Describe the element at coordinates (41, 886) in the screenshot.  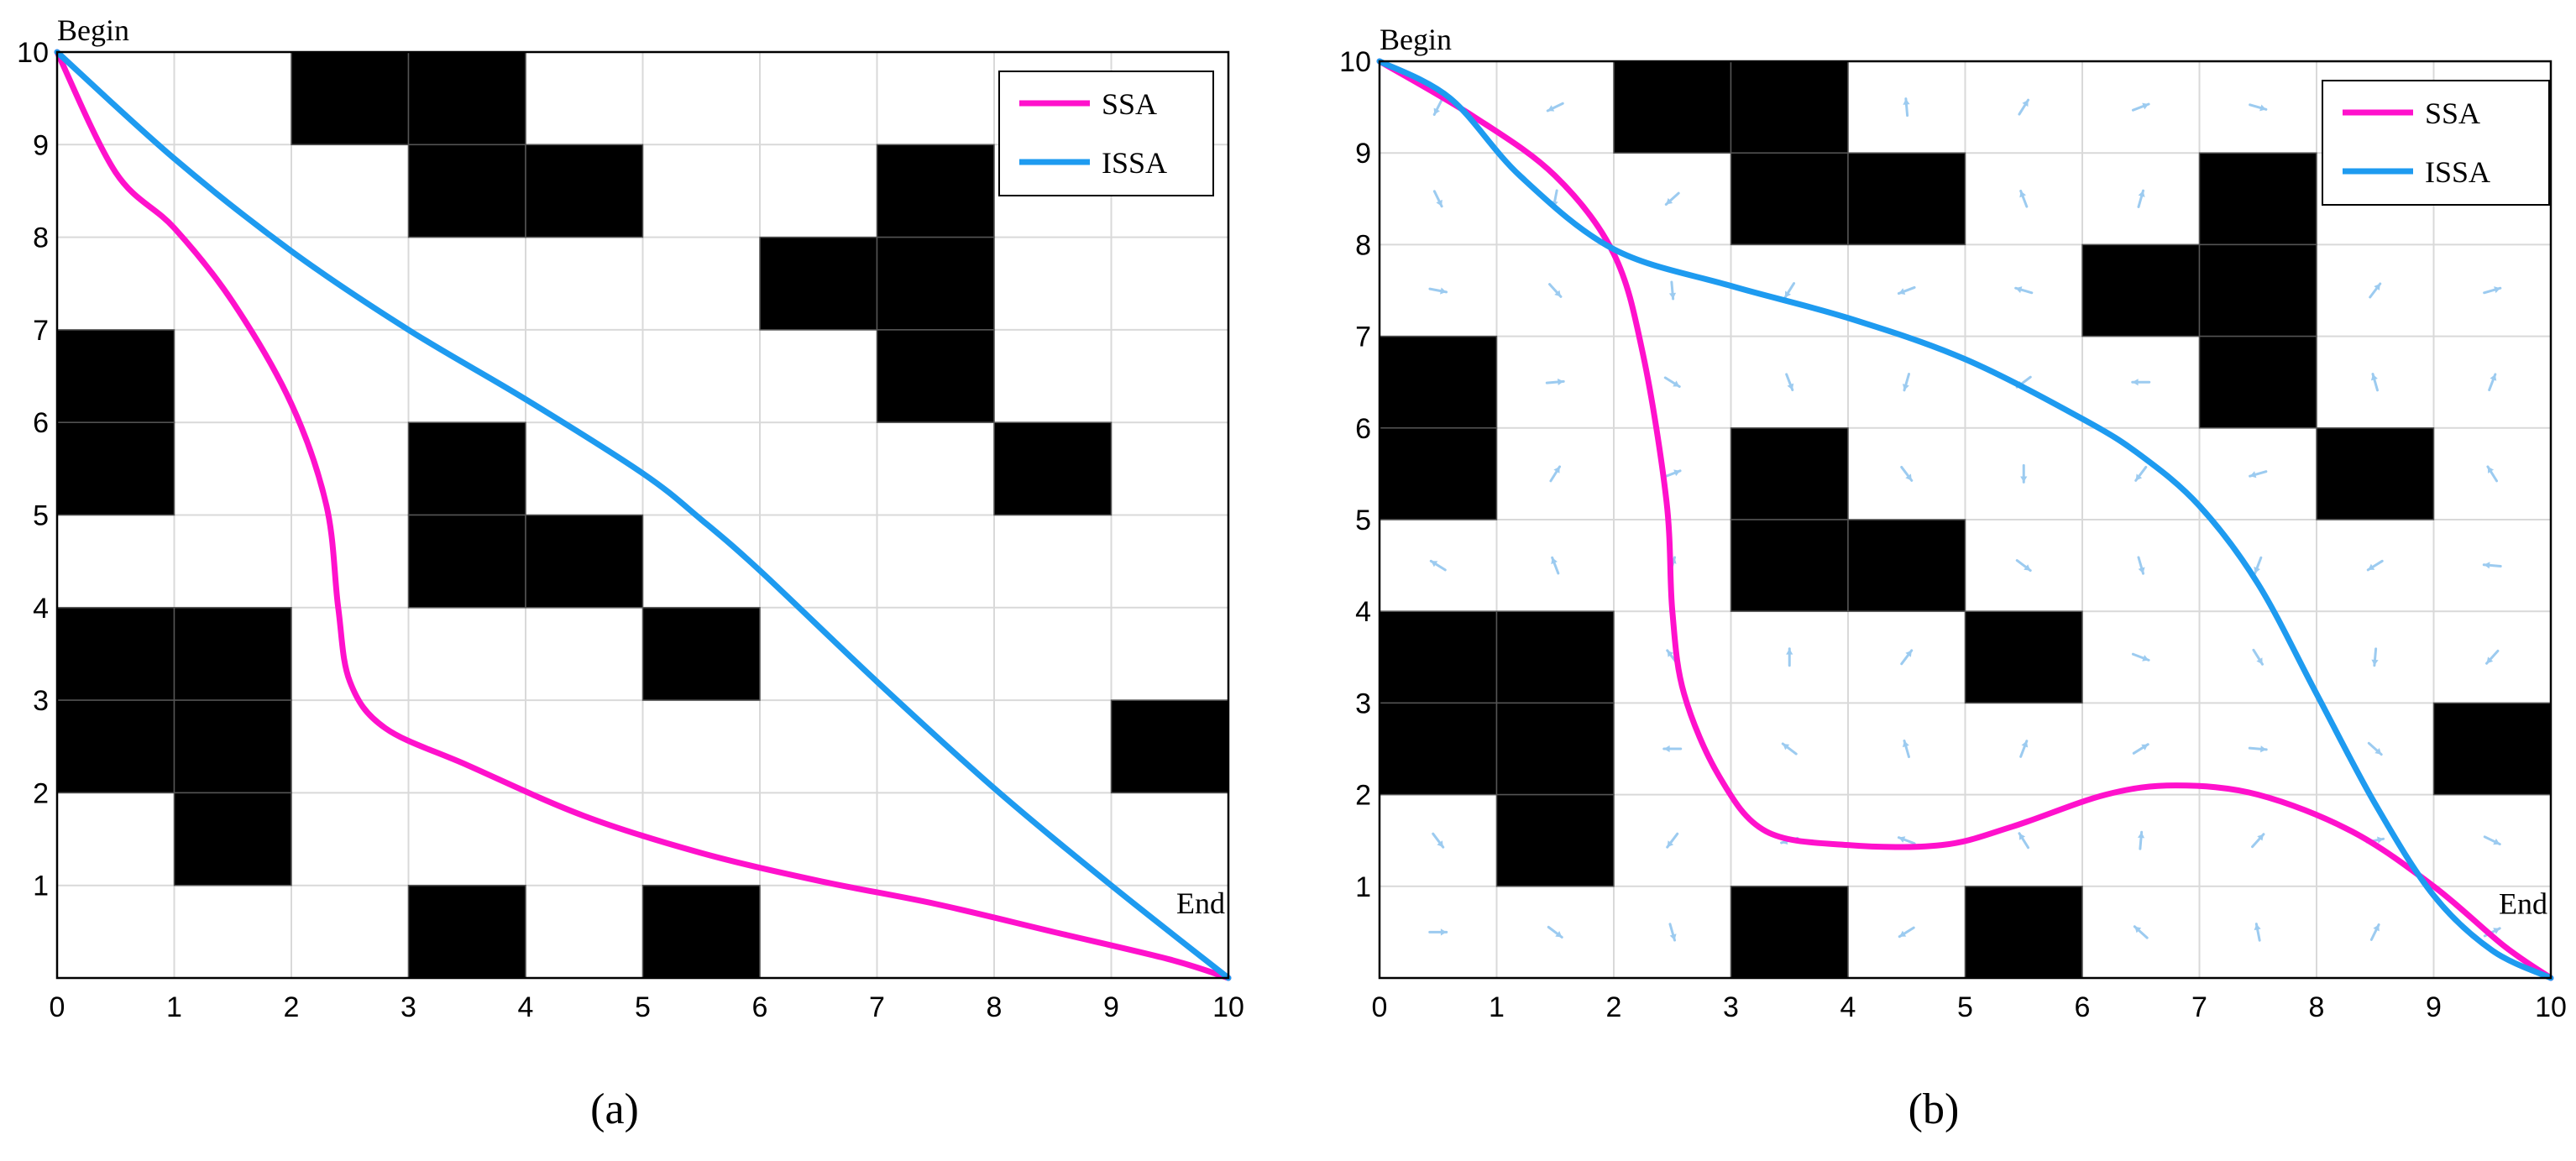
I see `y-tick-label: 1` at that location.